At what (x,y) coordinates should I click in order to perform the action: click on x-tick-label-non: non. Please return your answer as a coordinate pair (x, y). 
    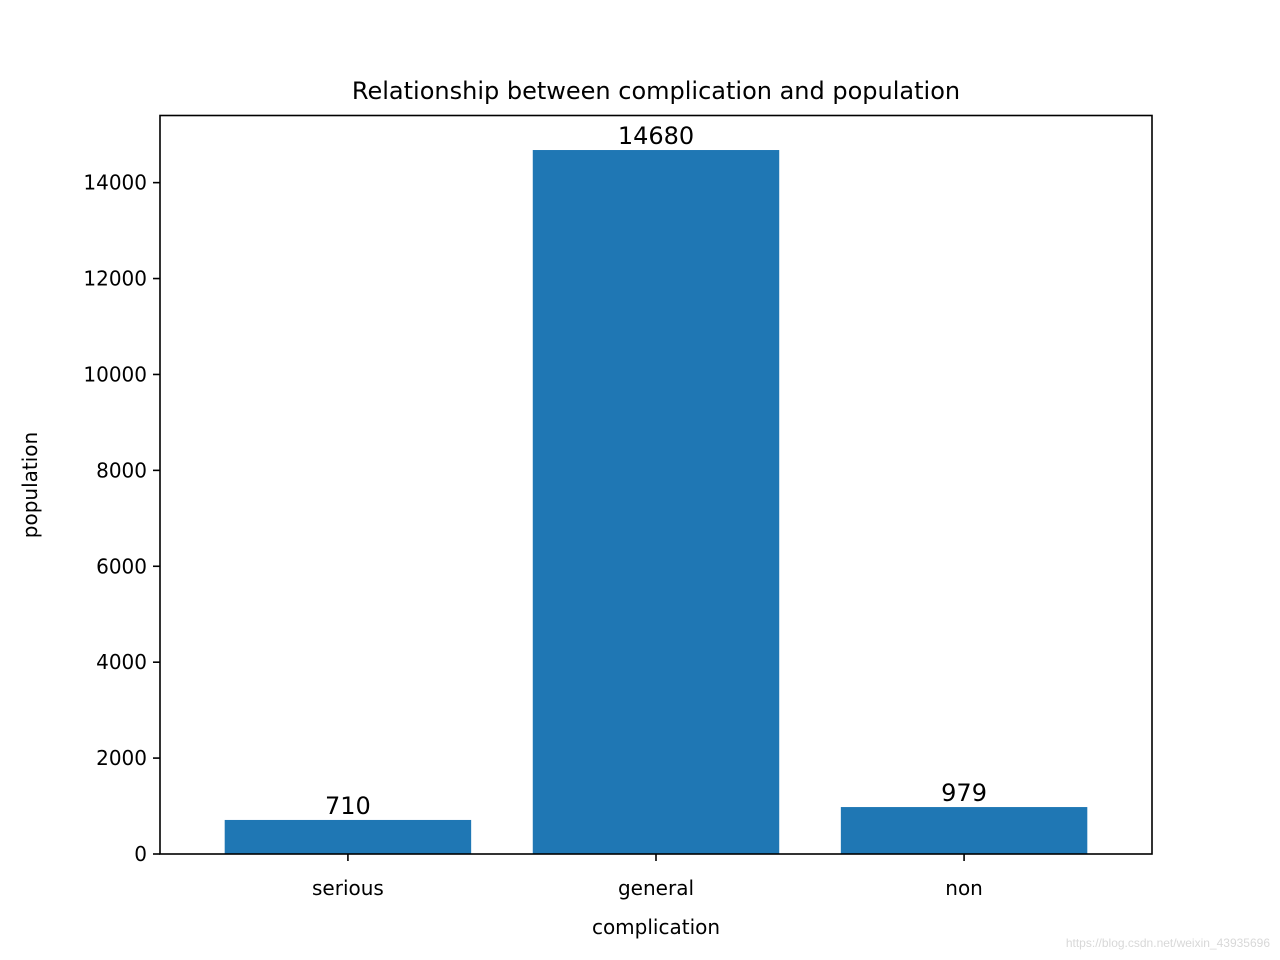
    Looking at the image, I should click on (964, 888).